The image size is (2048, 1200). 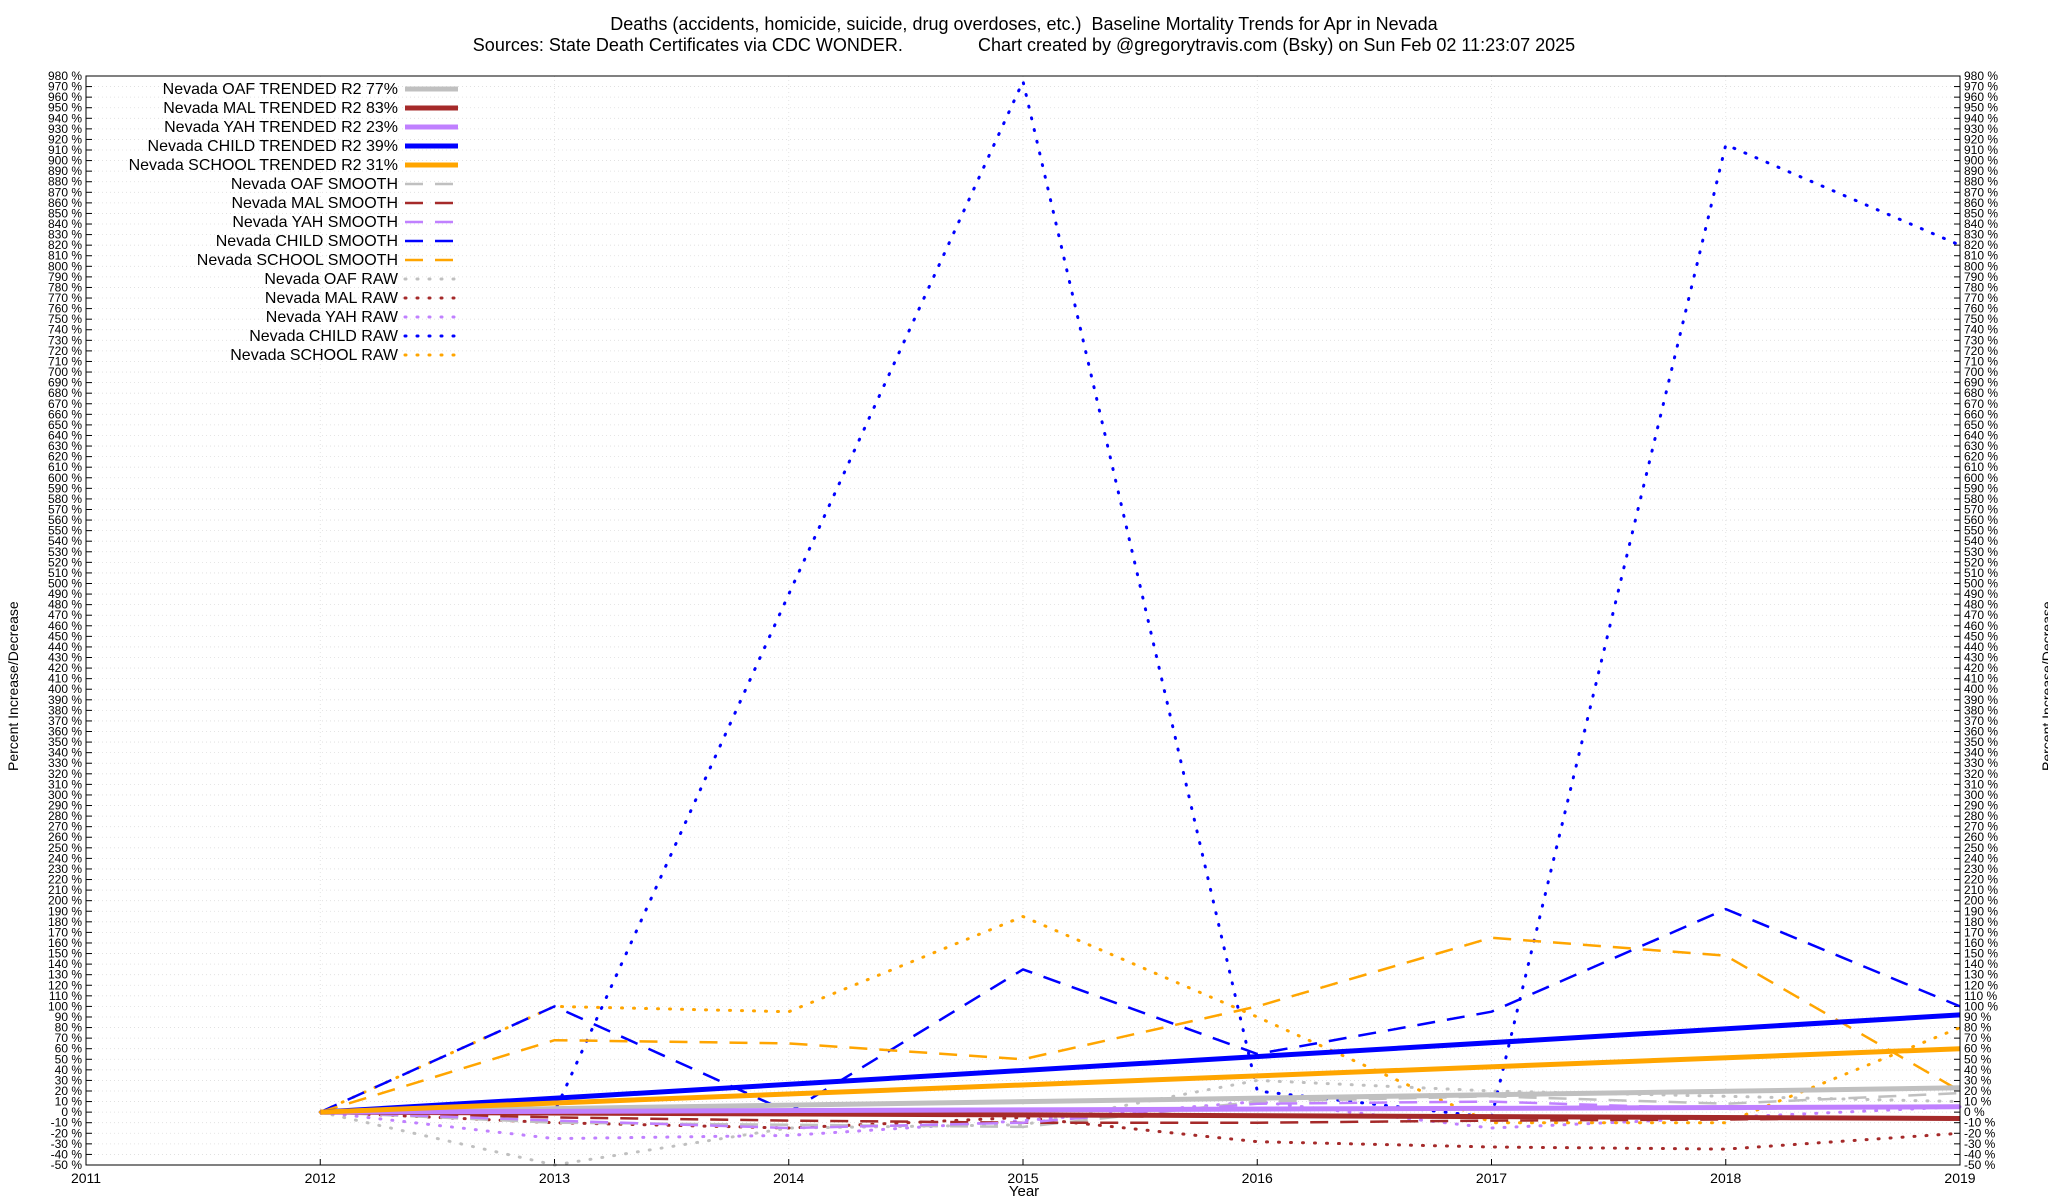 What do you see at coordinates (65, 361) in the screenshot?
I see `y-tick-label-left: 710 %` at bounding box center [65, 361].